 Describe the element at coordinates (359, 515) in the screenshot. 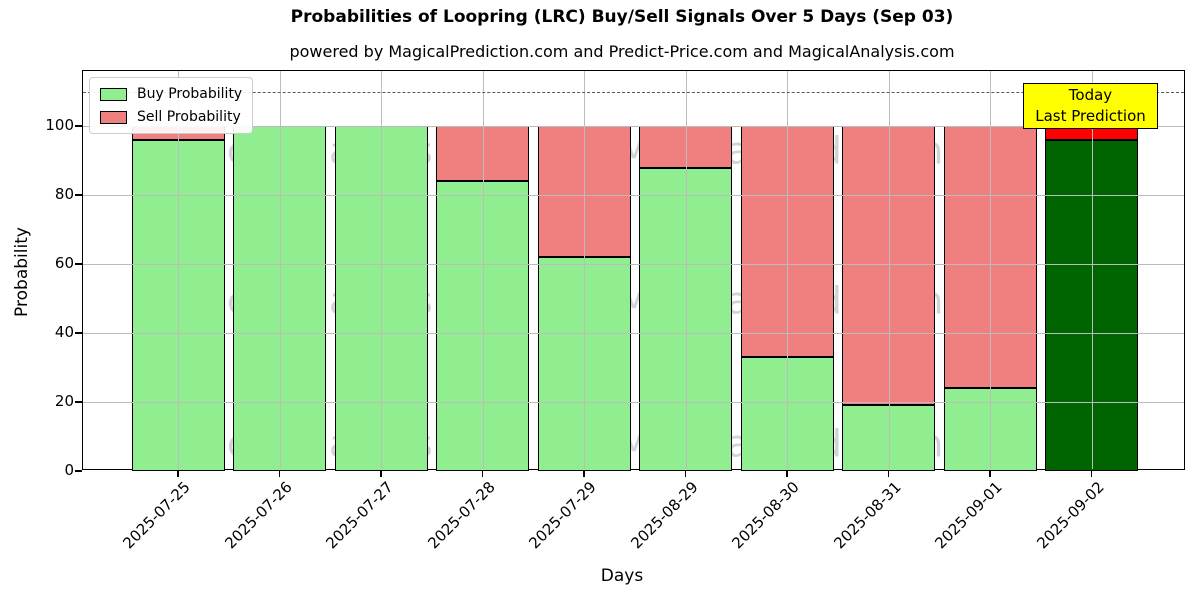

I see `x-tick-label: 2025-07-27` at that location.